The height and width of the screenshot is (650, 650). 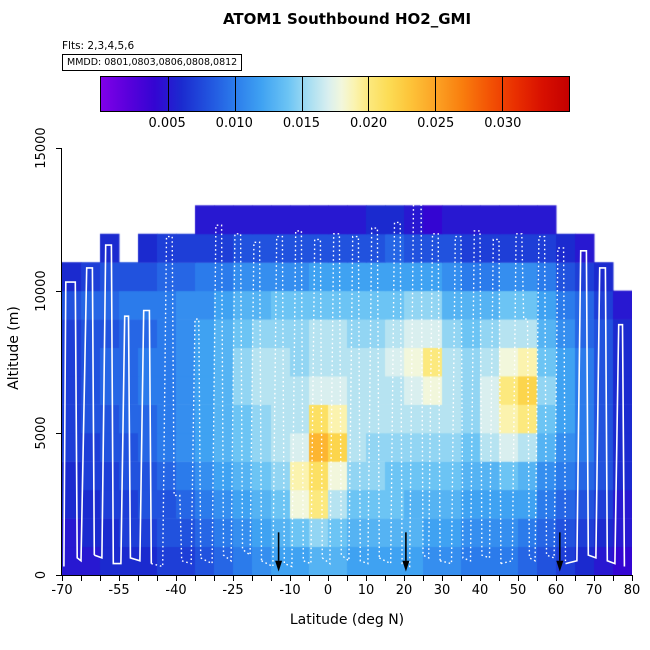 I want to click on y-axis-title: Altitude (m), so click(x=14, y=348).